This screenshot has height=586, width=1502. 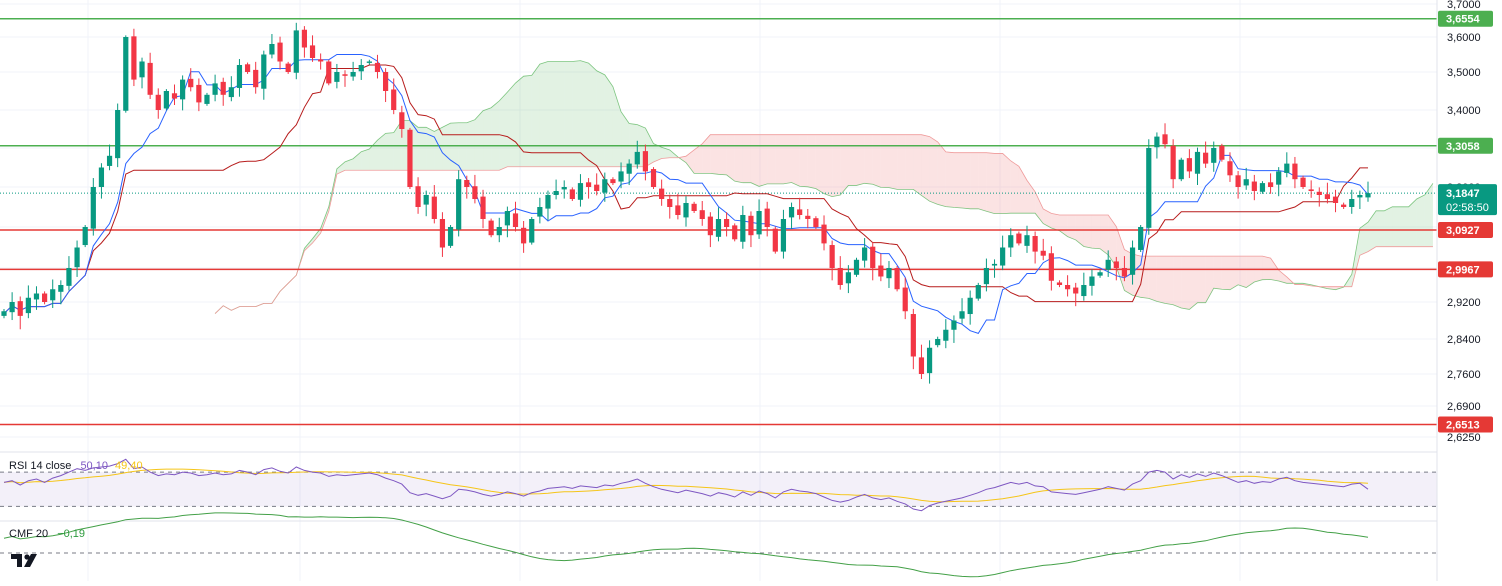 What do you see at coordinates (1464, 73) in the screenshot?
I see `price-tick-label: 3,5000` at bounding box center [1464, 73].